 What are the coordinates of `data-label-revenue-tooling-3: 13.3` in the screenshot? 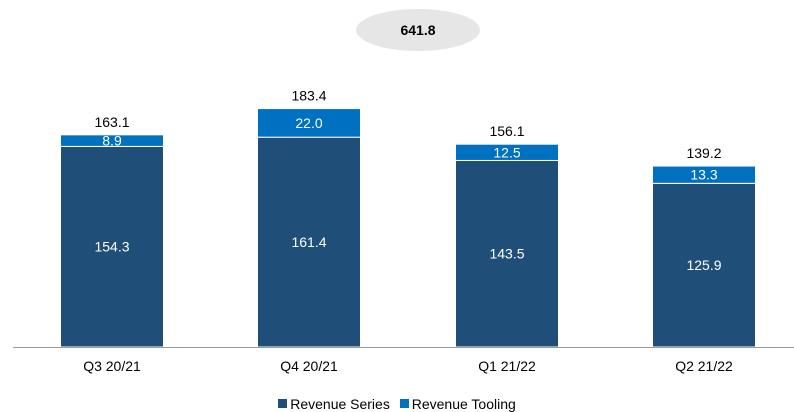 It's located at (703, 175).